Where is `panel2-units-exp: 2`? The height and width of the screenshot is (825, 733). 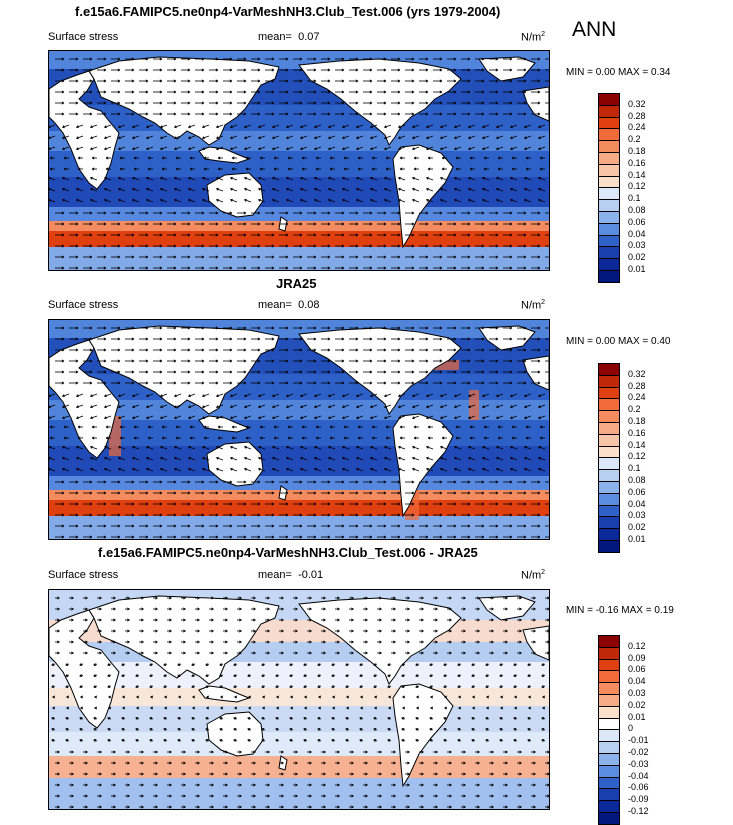 panel2-units-exp: 2 is located at coordinates (543, 302).